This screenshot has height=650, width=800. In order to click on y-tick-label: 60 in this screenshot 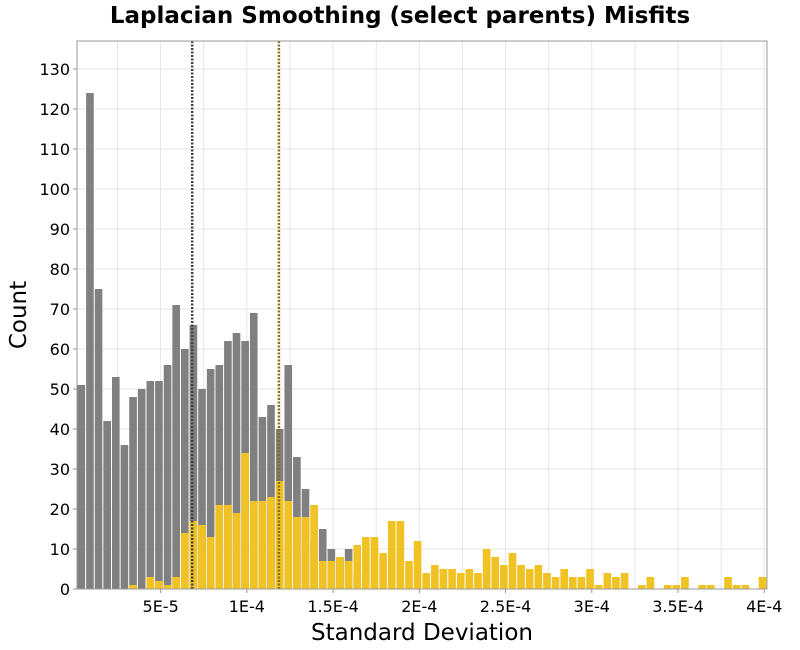, I will do `click(60, 349)`.